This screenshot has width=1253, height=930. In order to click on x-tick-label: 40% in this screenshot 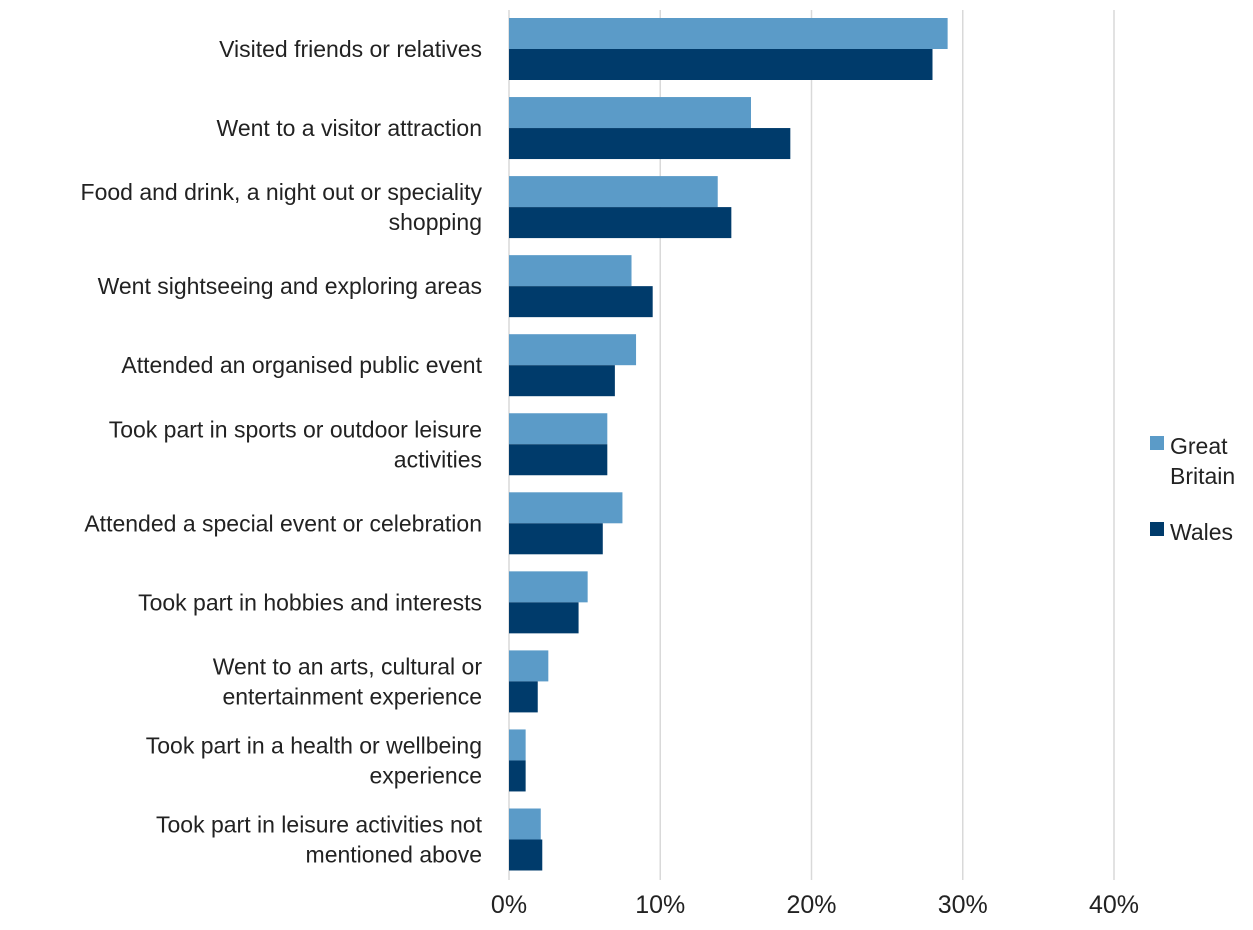, I will do `click(1114, 905)`.